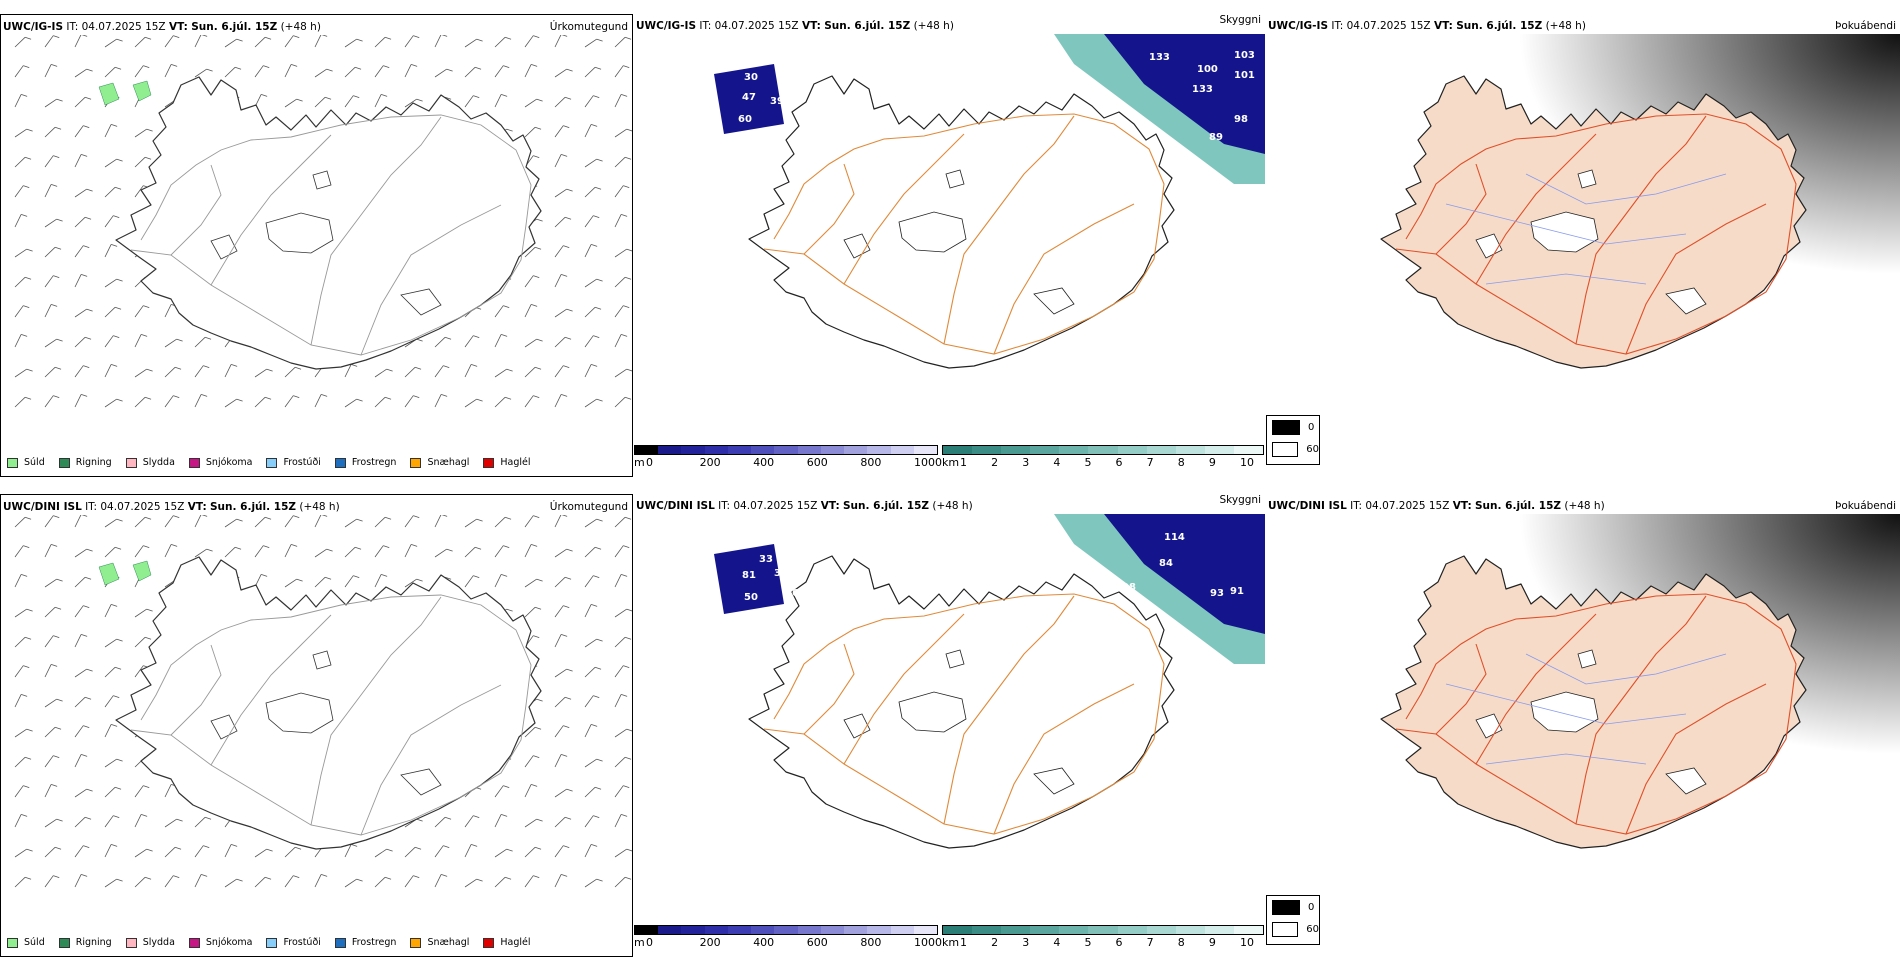  What do you see at coordinates (365, 942) in the screenshot?
I see `precip-legend-entry: Frostregn` at bounding box center [365, 942].